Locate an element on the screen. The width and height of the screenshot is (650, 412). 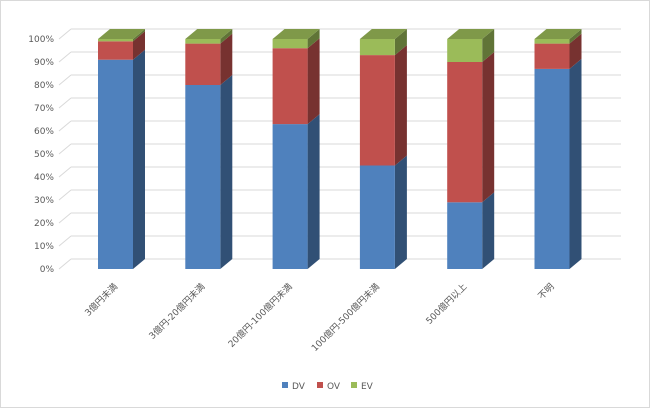
legend-swatch-ov is located at coordinates (320, 385).